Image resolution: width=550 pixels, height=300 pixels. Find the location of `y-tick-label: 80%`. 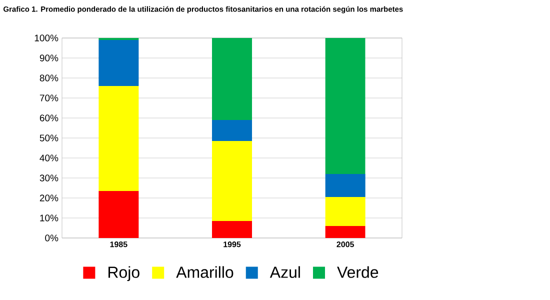

y-tick-label: 80% is located at coordinates (49, 78).